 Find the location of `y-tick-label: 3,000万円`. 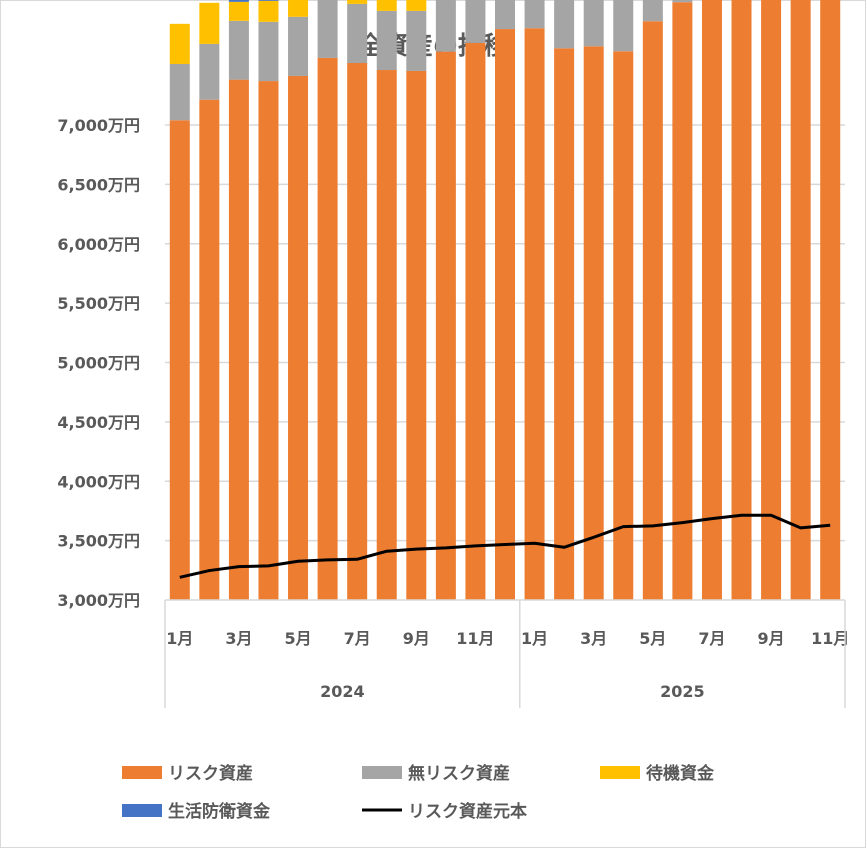

y-tick-label: 3,000万円 is located at coordinates (98, 600).